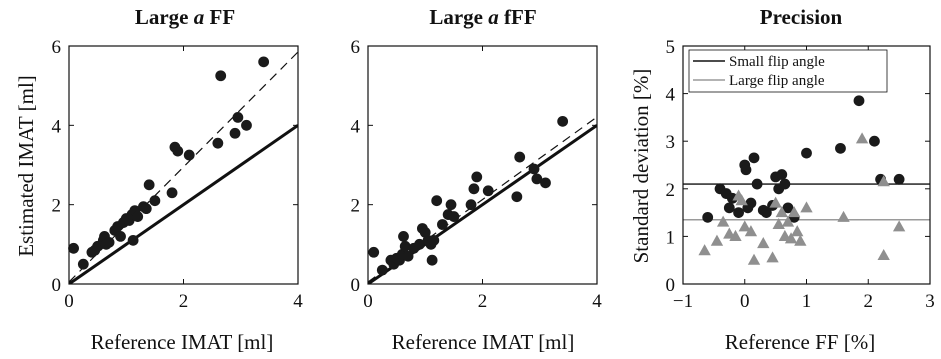 The width and height of the screenshot is (941, 359). Describe the element at coordinates (356, 126) in the screenshot. I see `panel-2-ytick-label: 4` at that location.